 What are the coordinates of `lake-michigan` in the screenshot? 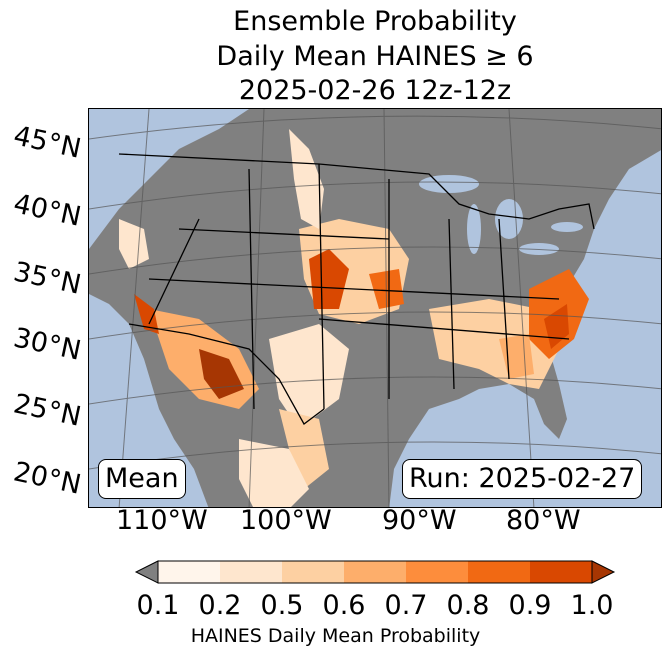 It's located at (474, 229).